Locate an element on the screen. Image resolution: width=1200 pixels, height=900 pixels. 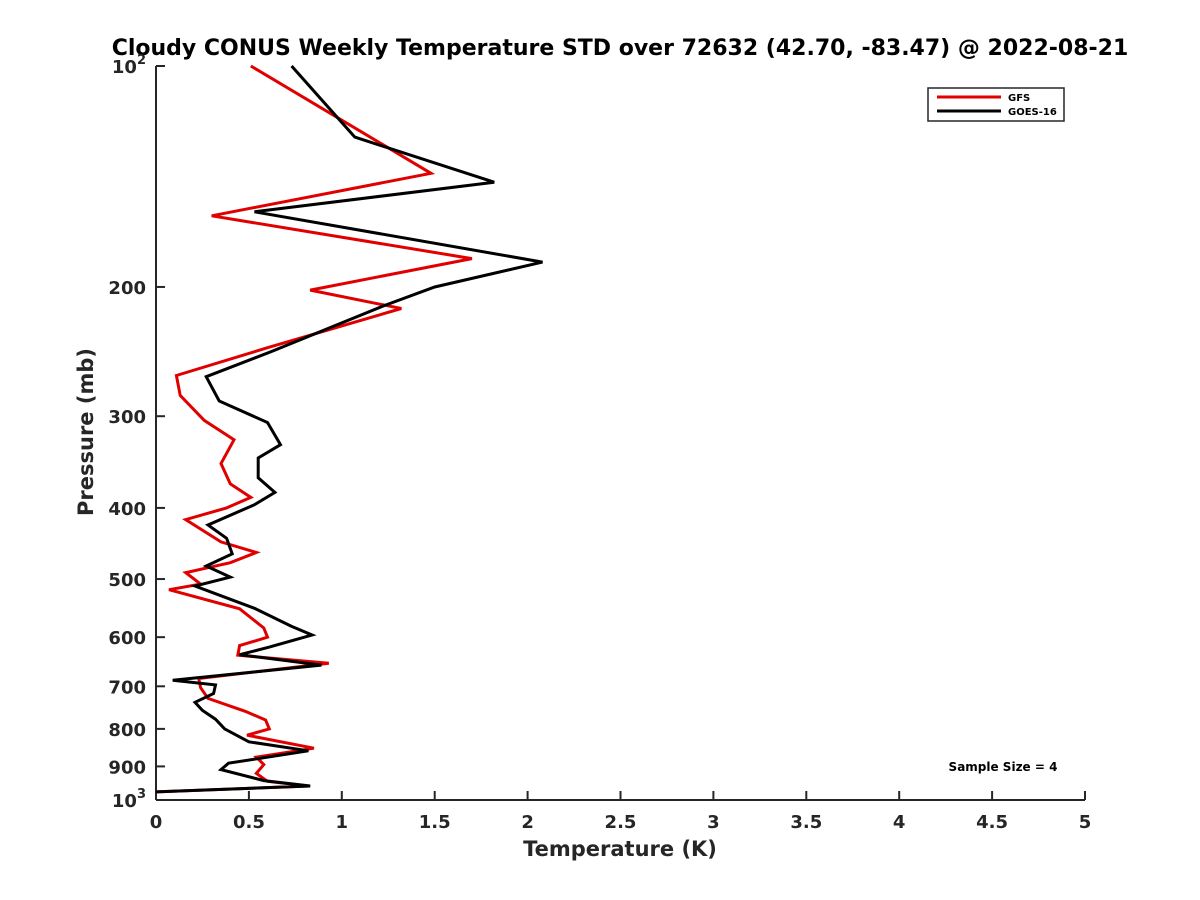
y-tick-label-base: 500 is located at coordinates (127, 580).